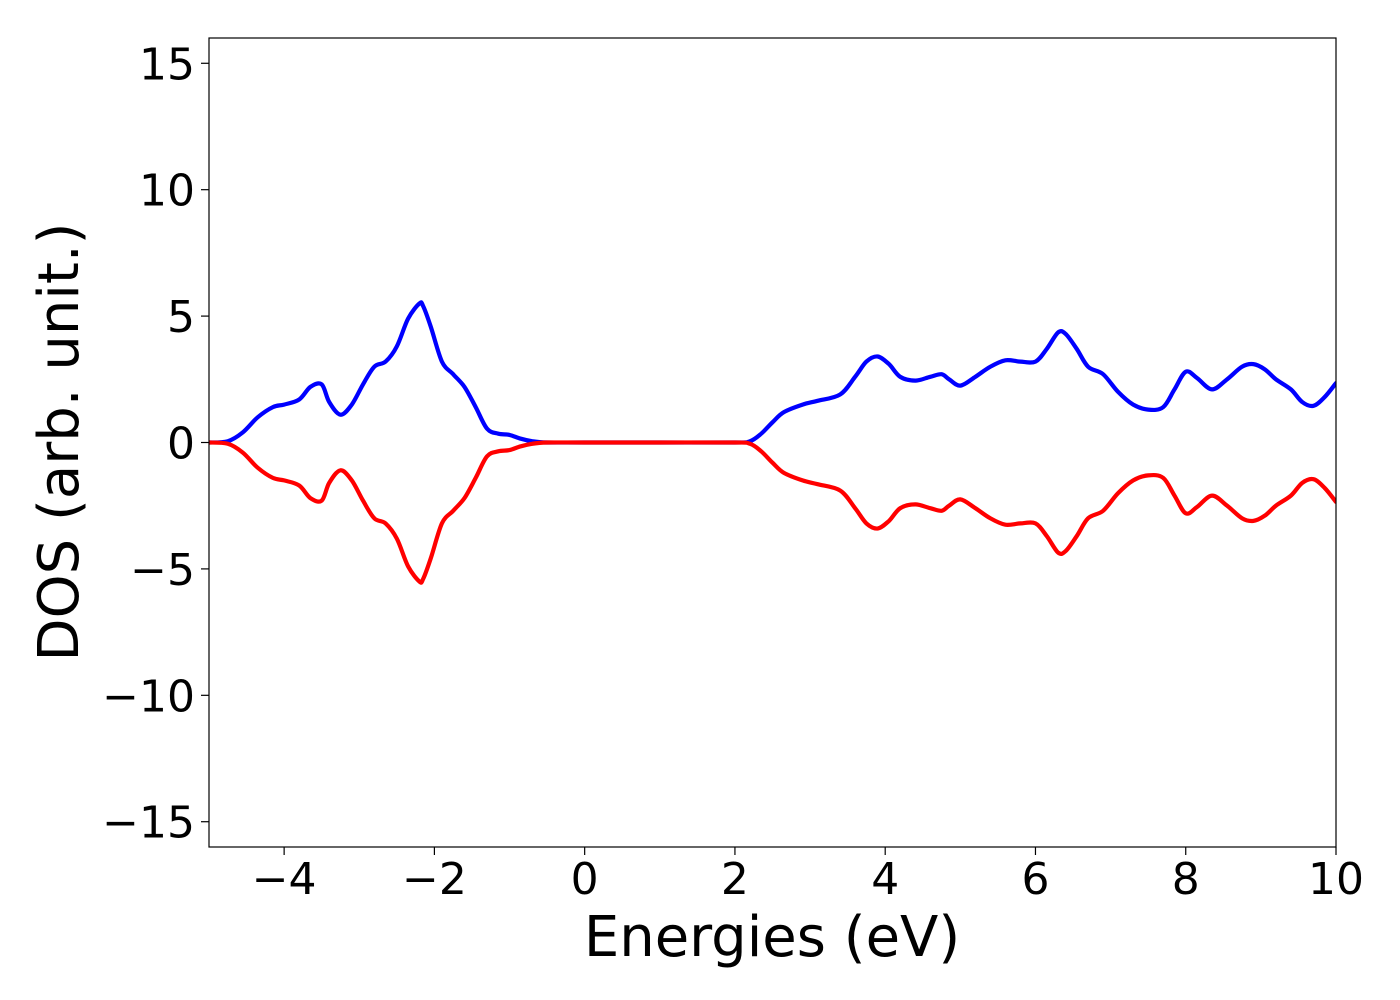 The width and height of the screenshot is (1400, 1000). Describe the element at coordinates (1035, 879) in the screenshot. I see `x-tick-label: 6` at that location.